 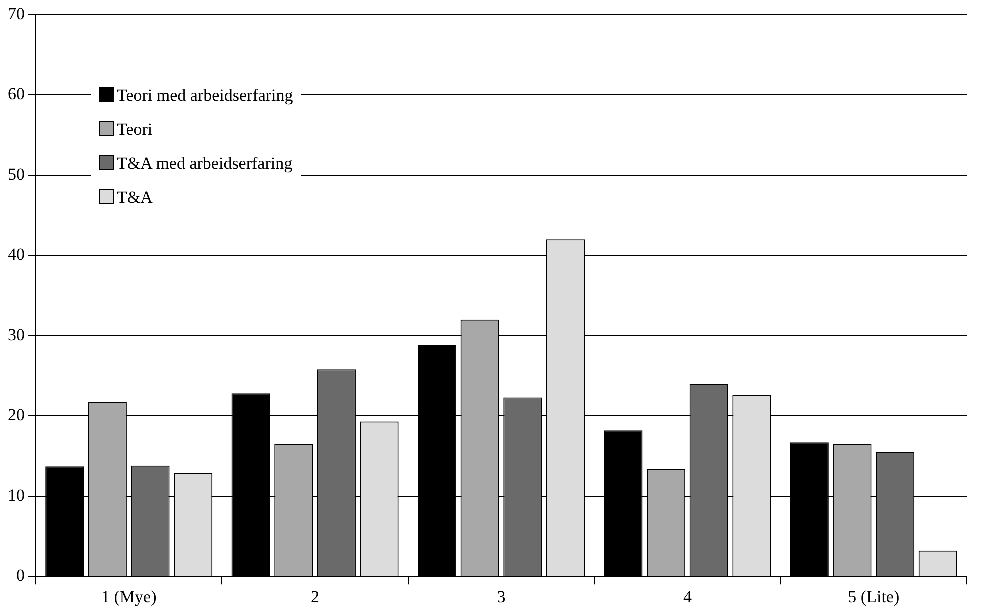 I want to click on y-tick-label: 20, so click(x=16, y=415).